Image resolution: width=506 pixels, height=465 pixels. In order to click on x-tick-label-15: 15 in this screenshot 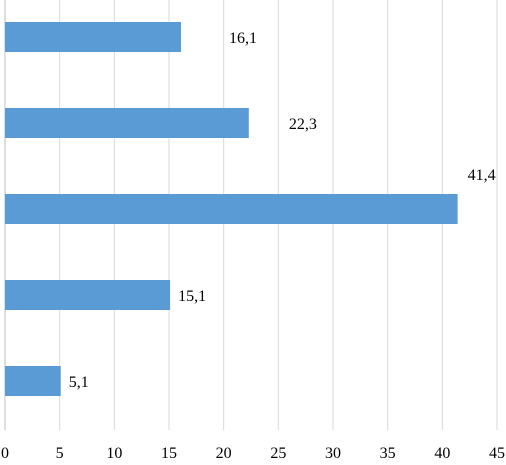, I will do `click(169, 452)`.